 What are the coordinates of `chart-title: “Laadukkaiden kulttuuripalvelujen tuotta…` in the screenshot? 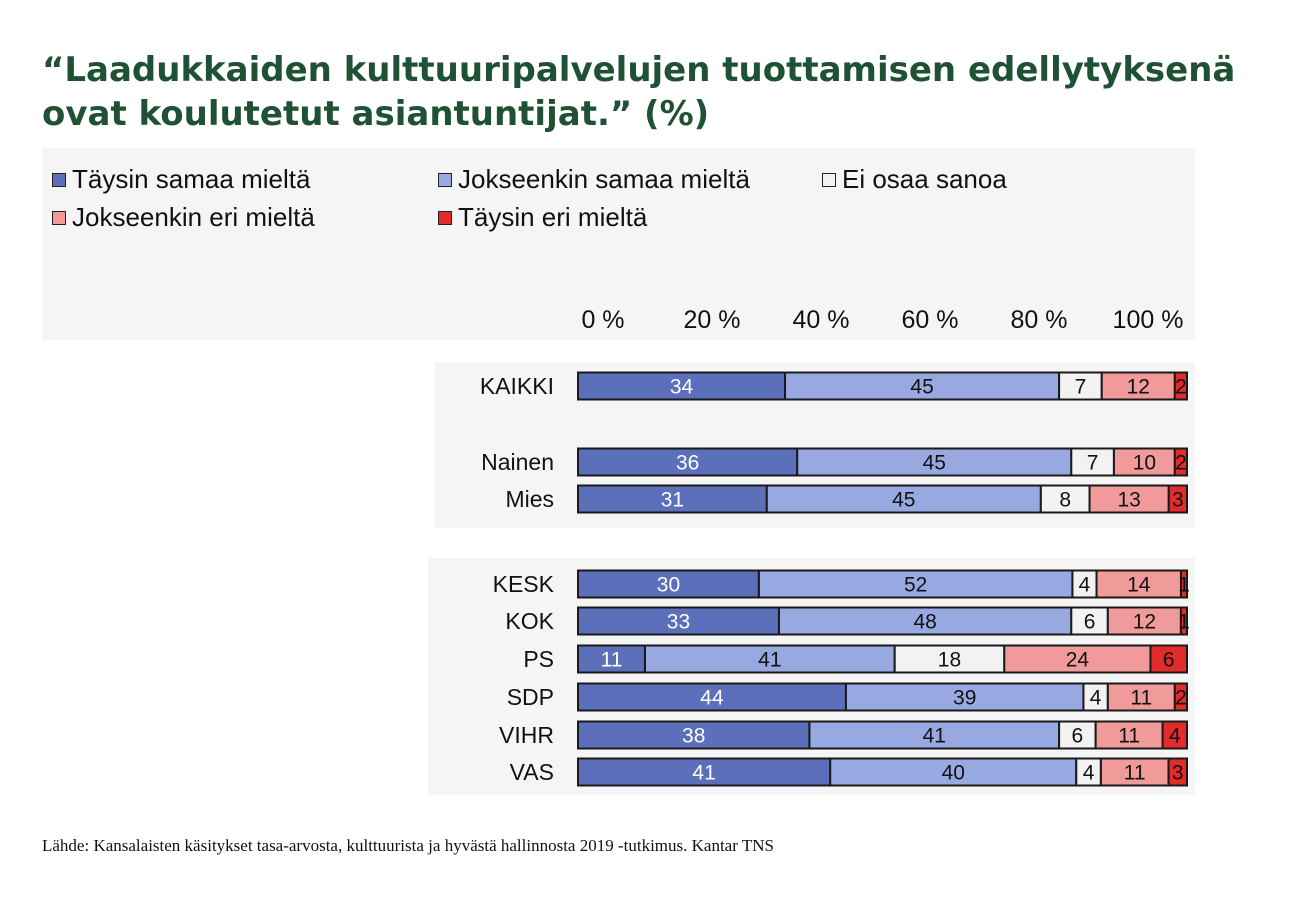 It's located at (639, 92).